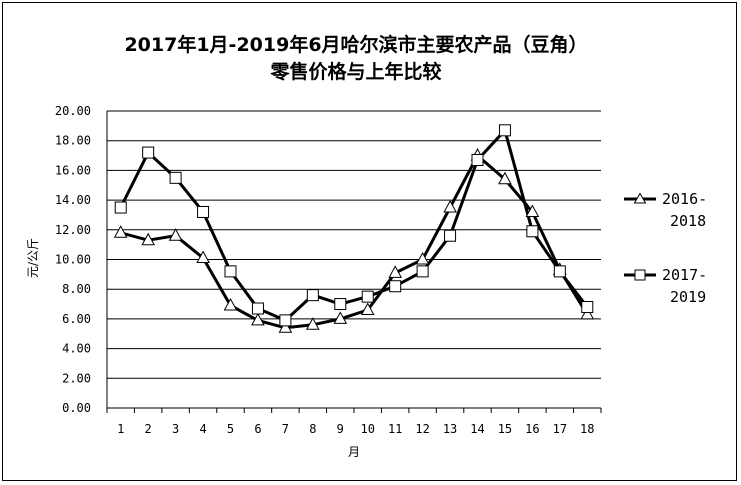 This screenshot has width=741, height=485. What do you see at coordinates (532, 429) in the screenshot?
I see `x-tick-label-16: 16` at bounding box center [532, 429].